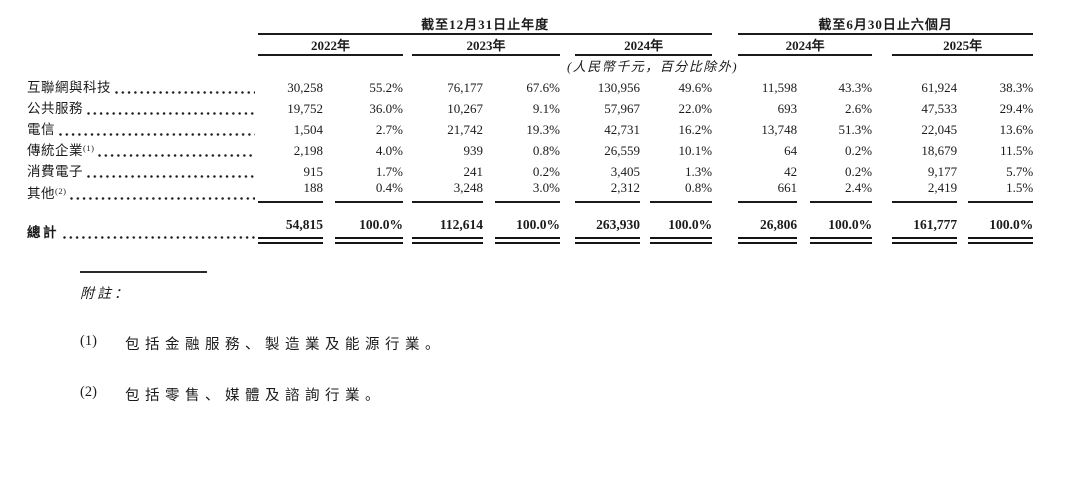 Image resolution: width=1080 pixels, height=479 pixels. What do you see at coordinates (473, 171) in the screenshot?
I see `amount-cell: 241` at bounding box center [473, 171].